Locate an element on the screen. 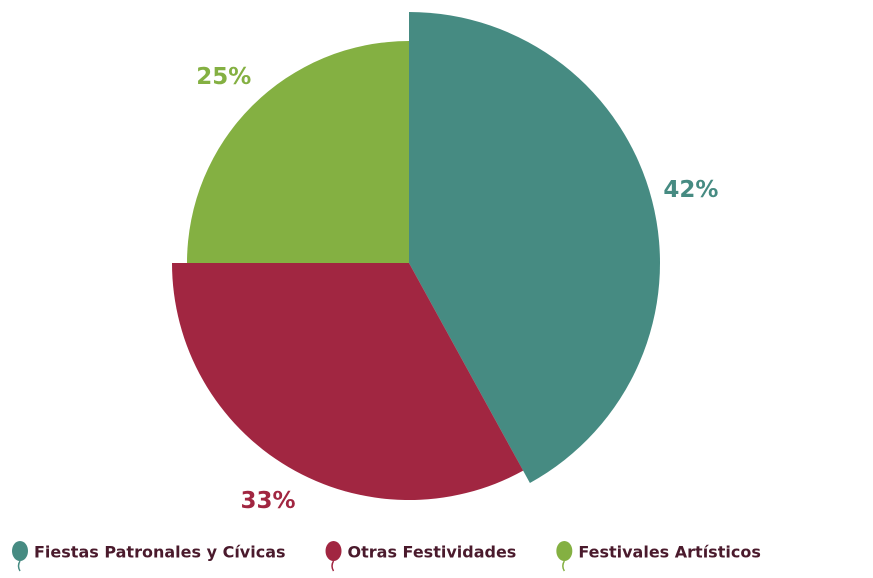 Image resolution: width=873 pixels, height=578 pixels. legend-item: Festivales Artísticos is located at coordinates (658, 556).